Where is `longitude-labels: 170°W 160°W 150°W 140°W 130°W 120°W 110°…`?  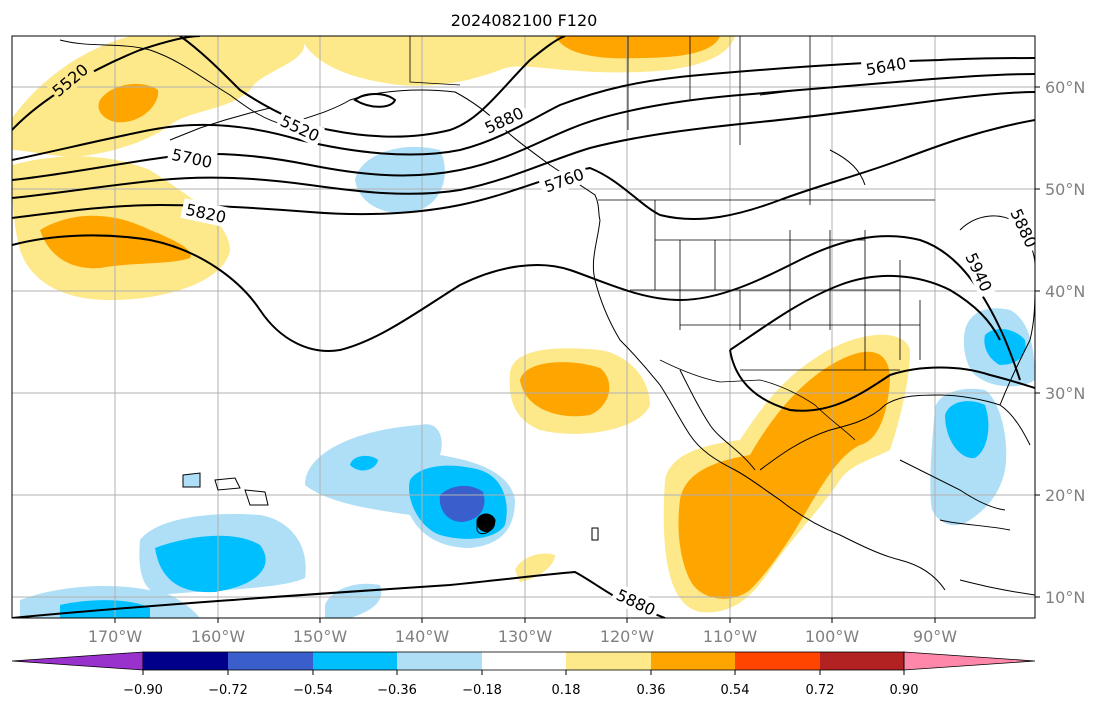 longitude-labels: 170°W 160°W 150°W 140°W 130°W 120°W 110°… is located at coordinates (522, 636).